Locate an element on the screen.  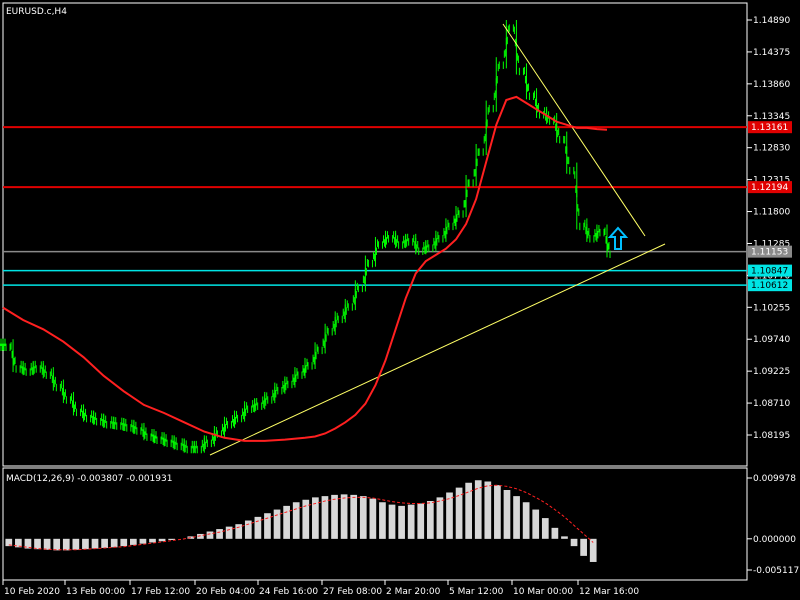
price-tag-label: 1.10847 is located at coordinates (769, 272).